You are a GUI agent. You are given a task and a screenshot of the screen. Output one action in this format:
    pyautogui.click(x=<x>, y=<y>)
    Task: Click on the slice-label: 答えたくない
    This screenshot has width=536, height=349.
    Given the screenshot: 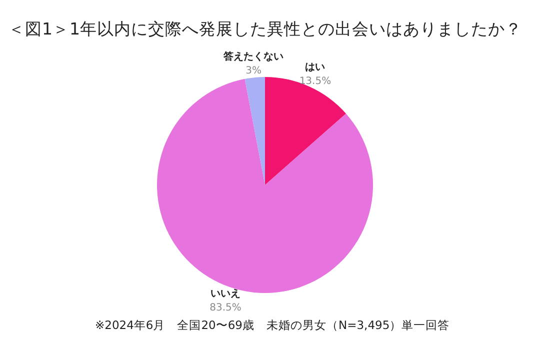 What is the action you would take?
    pyautogui.click(x=253, y=56)
    